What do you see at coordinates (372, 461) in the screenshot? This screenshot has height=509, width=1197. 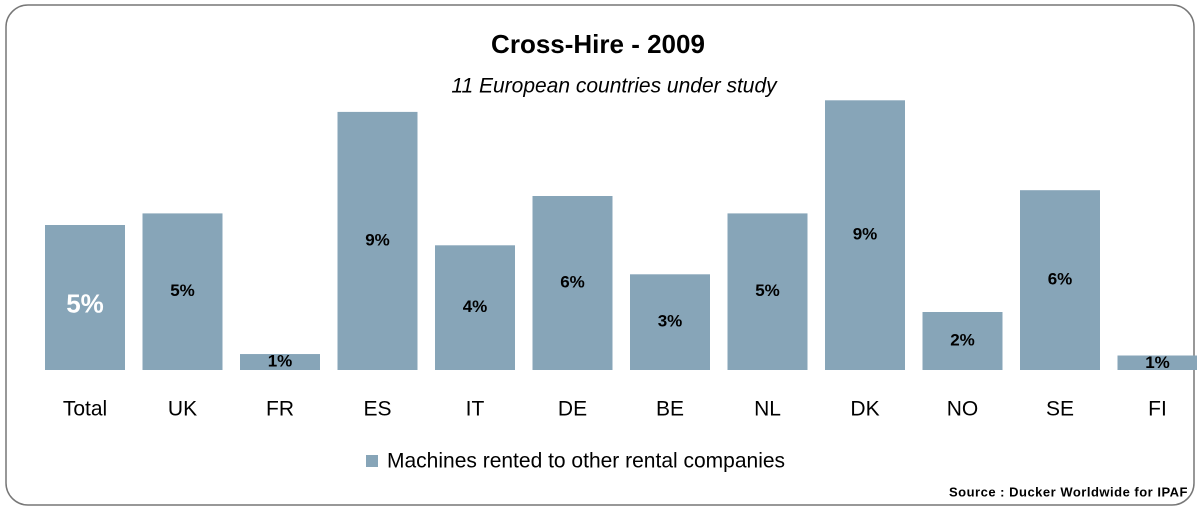 I see `legend-swatch` at bounding box center [372, 461].